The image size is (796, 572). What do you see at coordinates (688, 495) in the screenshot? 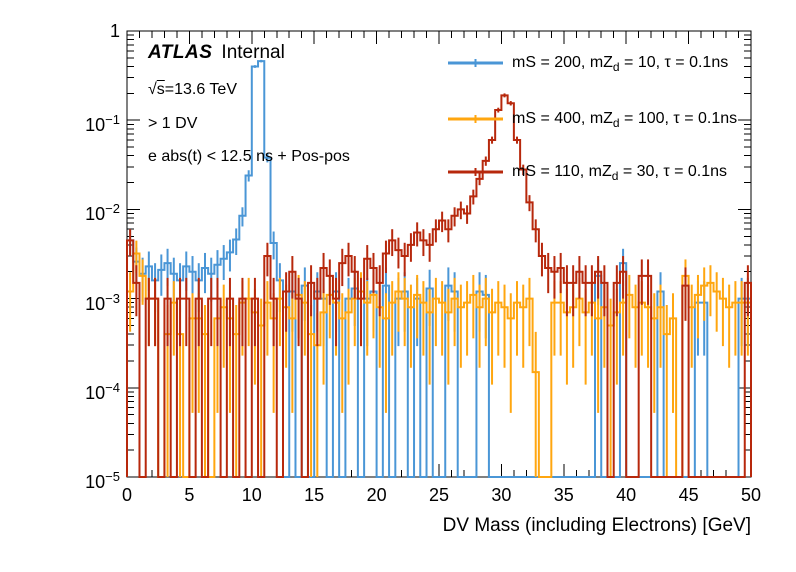
I see `x-tick-label-45: 45` at bounding box center [688, 495].